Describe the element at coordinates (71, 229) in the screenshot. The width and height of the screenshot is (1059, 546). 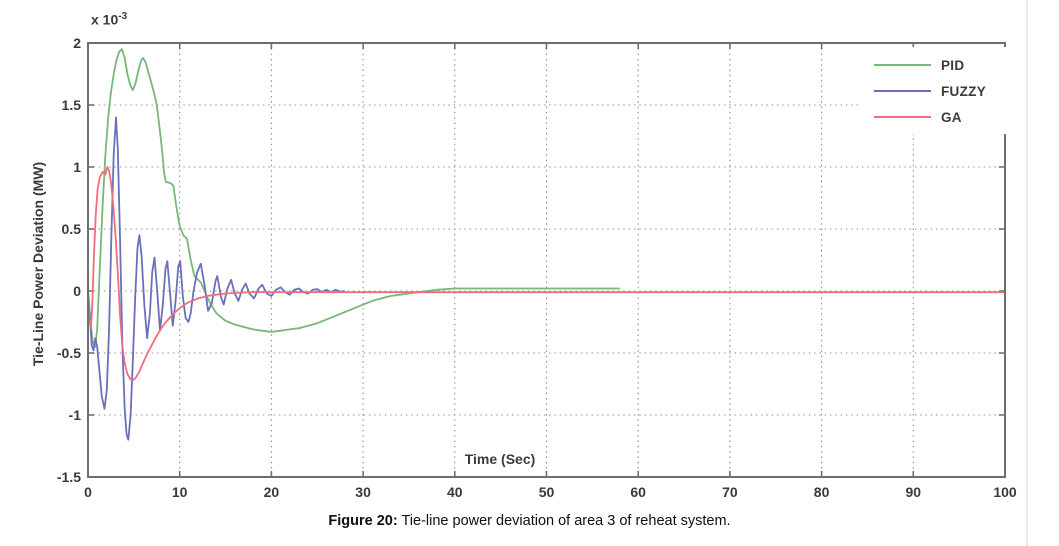
I see `y-tick-label: 0.5` at that location.